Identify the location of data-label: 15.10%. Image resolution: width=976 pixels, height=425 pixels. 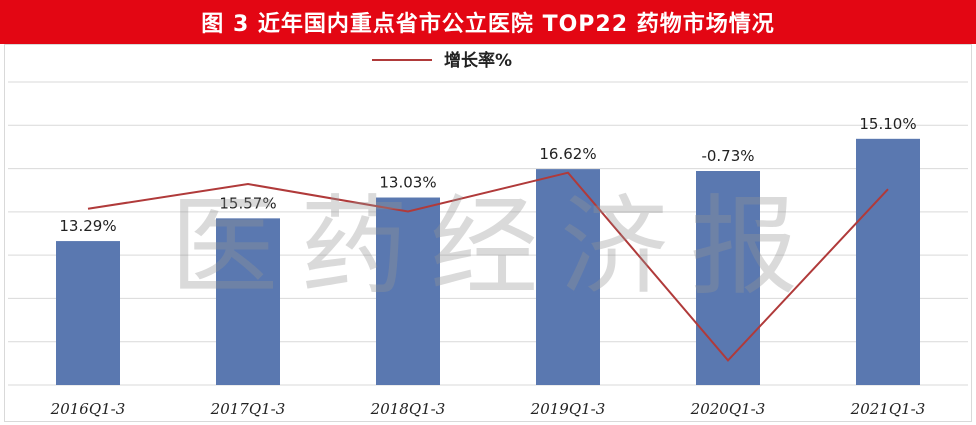
(887, 124).